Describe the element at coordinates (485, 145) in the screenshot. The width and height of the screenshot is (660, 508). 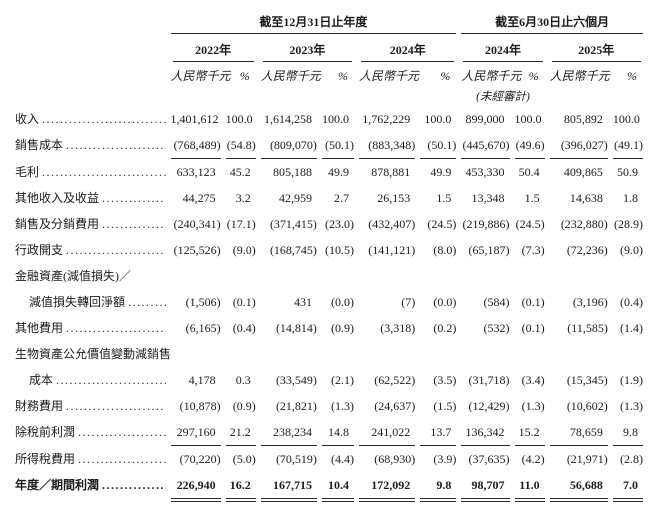
I see `amount-cell: (445,670)` at that location.